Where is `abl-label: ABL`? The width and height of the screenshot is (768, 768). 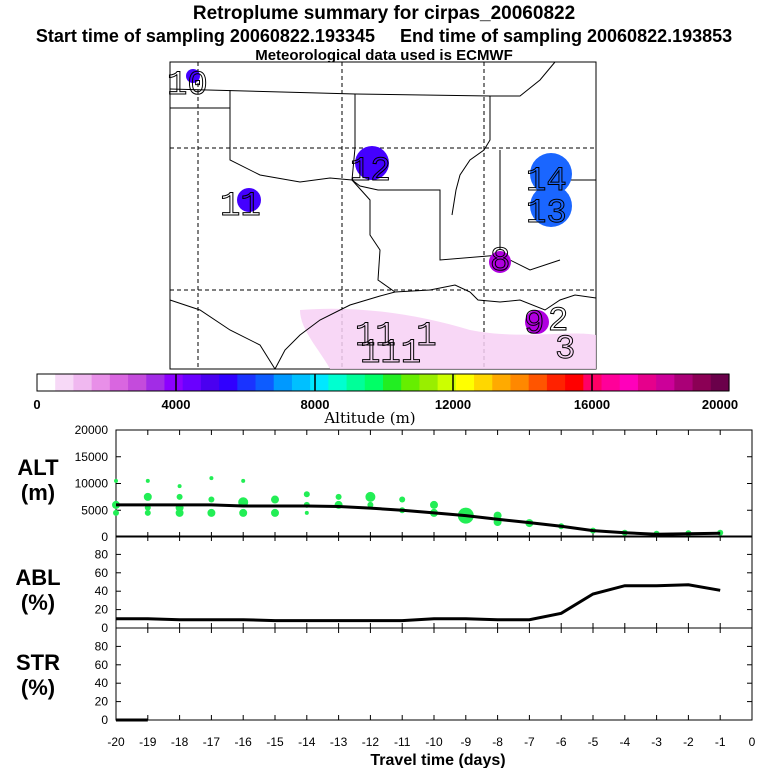 abl-label: ABL is located at coordinates (37, 577).